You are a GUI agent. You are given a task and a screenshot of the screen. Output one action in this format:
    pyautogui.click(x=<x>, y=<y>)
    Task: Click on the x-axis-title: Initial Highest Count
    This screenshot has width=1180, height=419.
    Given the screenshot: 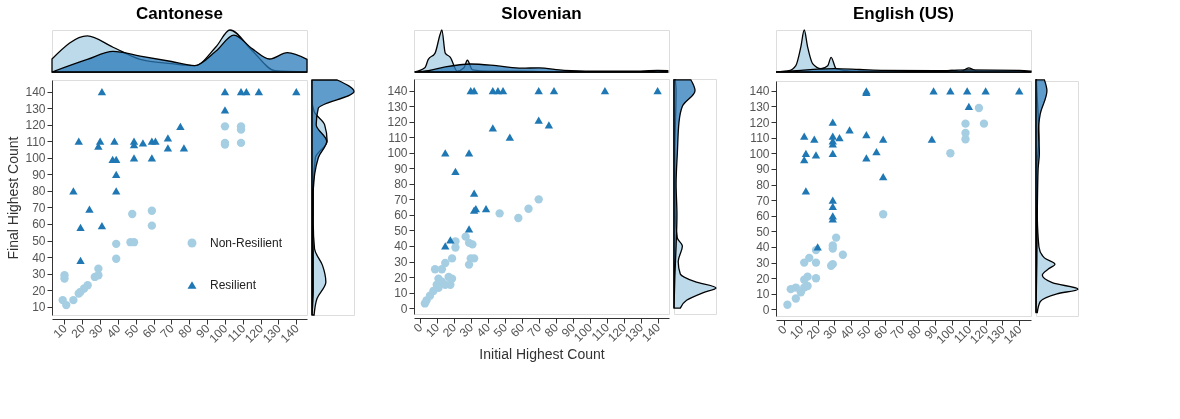 What is the action you would take?
    pyautogui.click(x=542, y=353)
    